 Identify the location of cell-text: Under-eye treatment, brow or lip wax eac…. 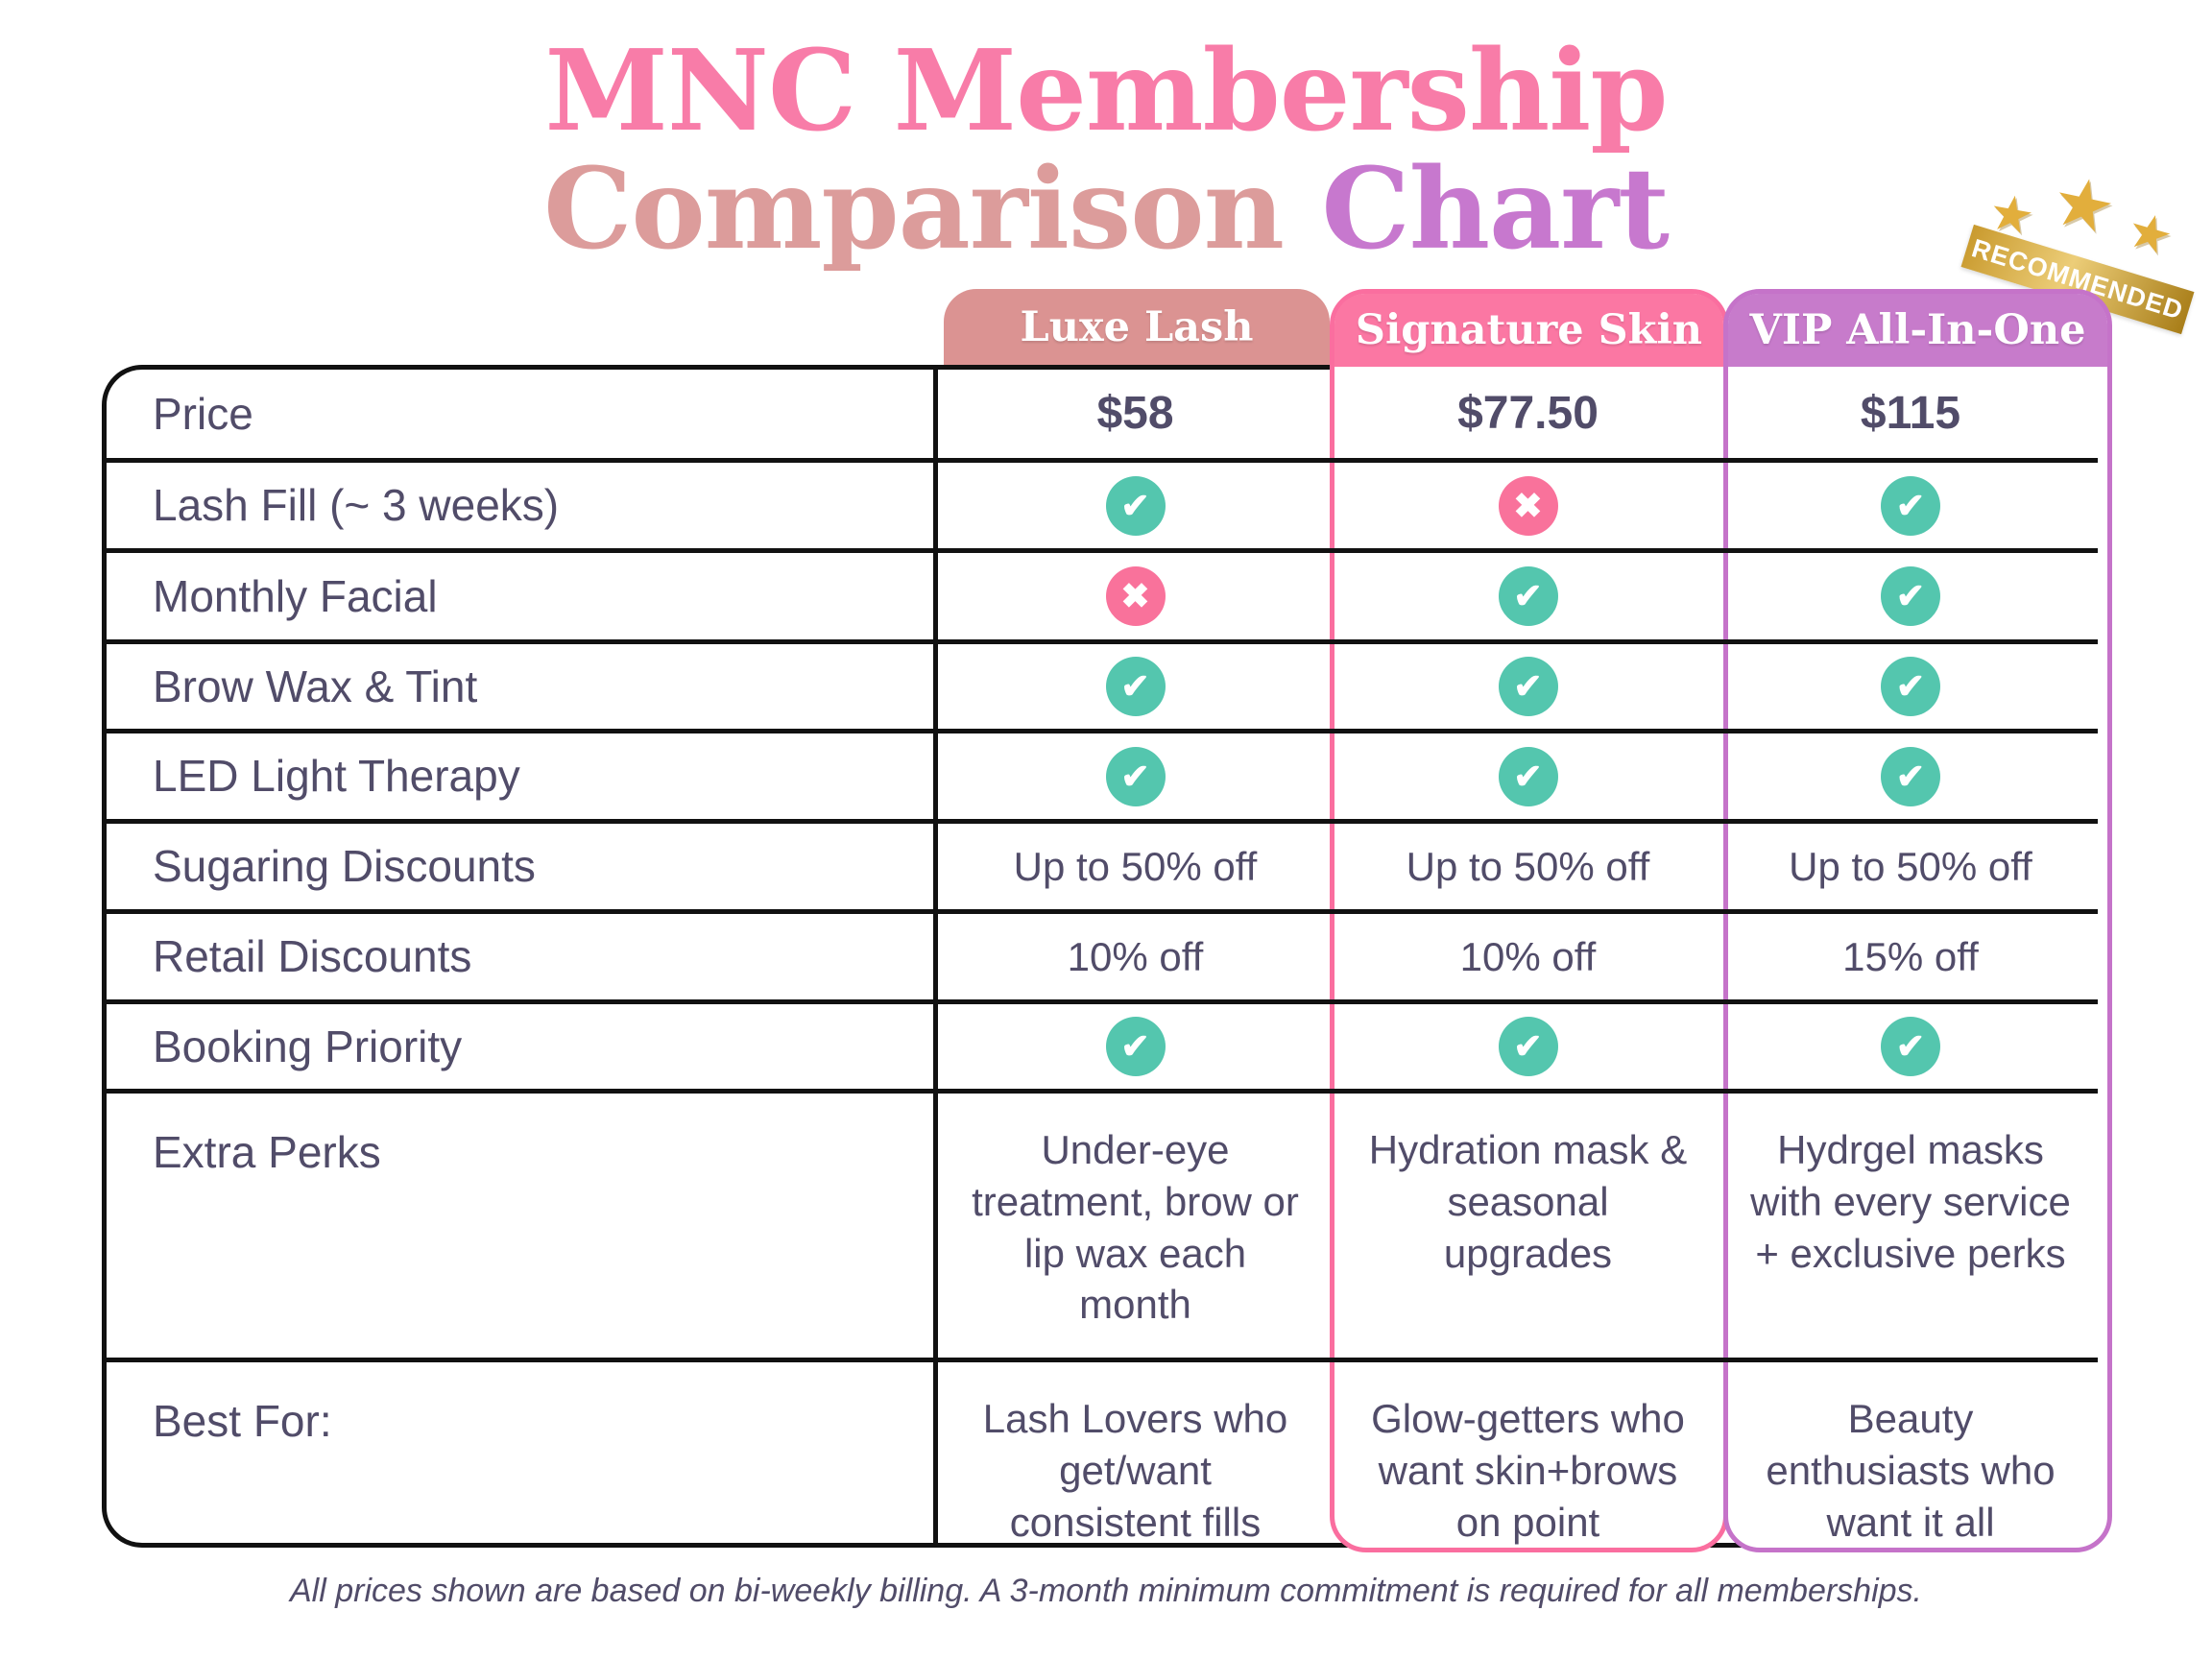
(1135, 1227).